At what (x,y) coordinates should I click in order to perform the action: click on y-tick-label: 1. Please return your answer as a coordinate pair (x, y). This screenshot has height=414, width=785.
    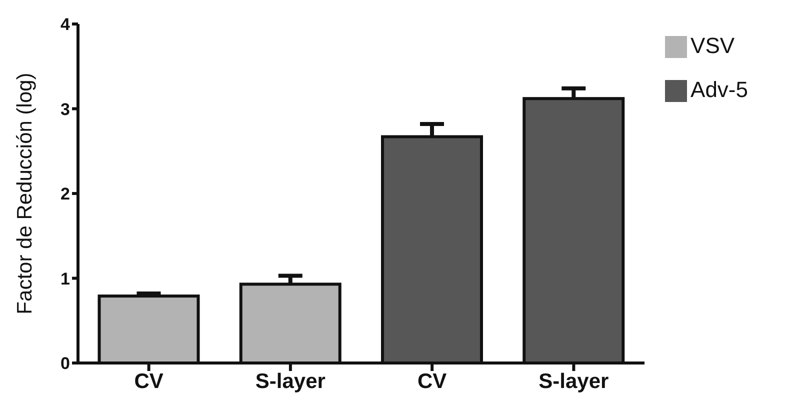
    Looking at the image, I should click on (65, 278).